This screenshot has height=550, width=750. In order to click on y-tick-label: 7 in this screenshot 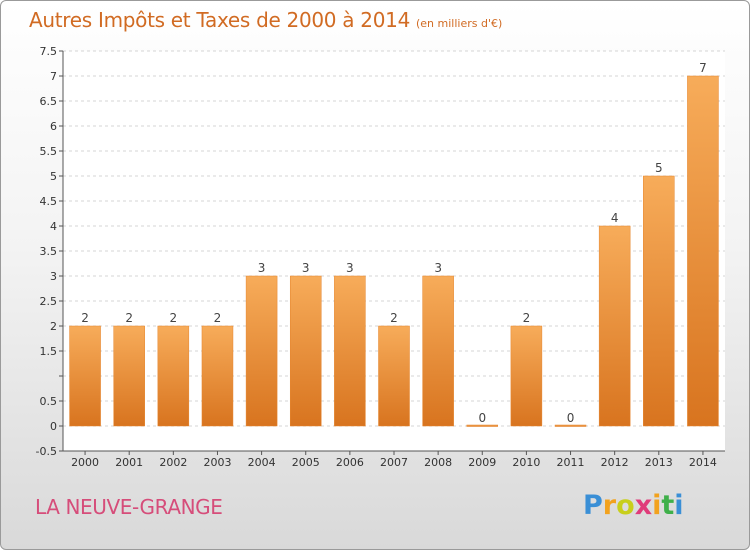, I will do `click(53, 76)`.